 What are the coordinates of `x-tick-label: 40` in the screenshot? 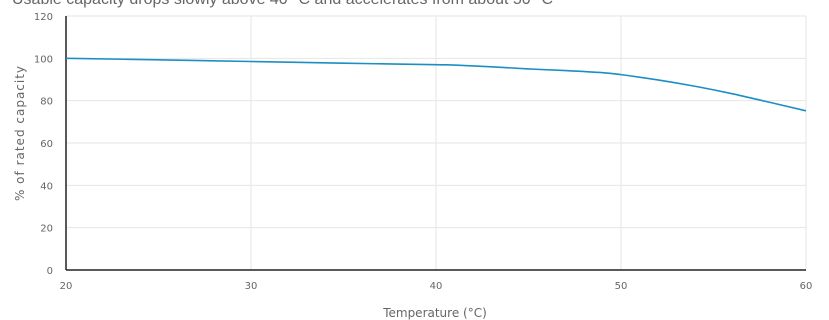 It's located at (436, 286).